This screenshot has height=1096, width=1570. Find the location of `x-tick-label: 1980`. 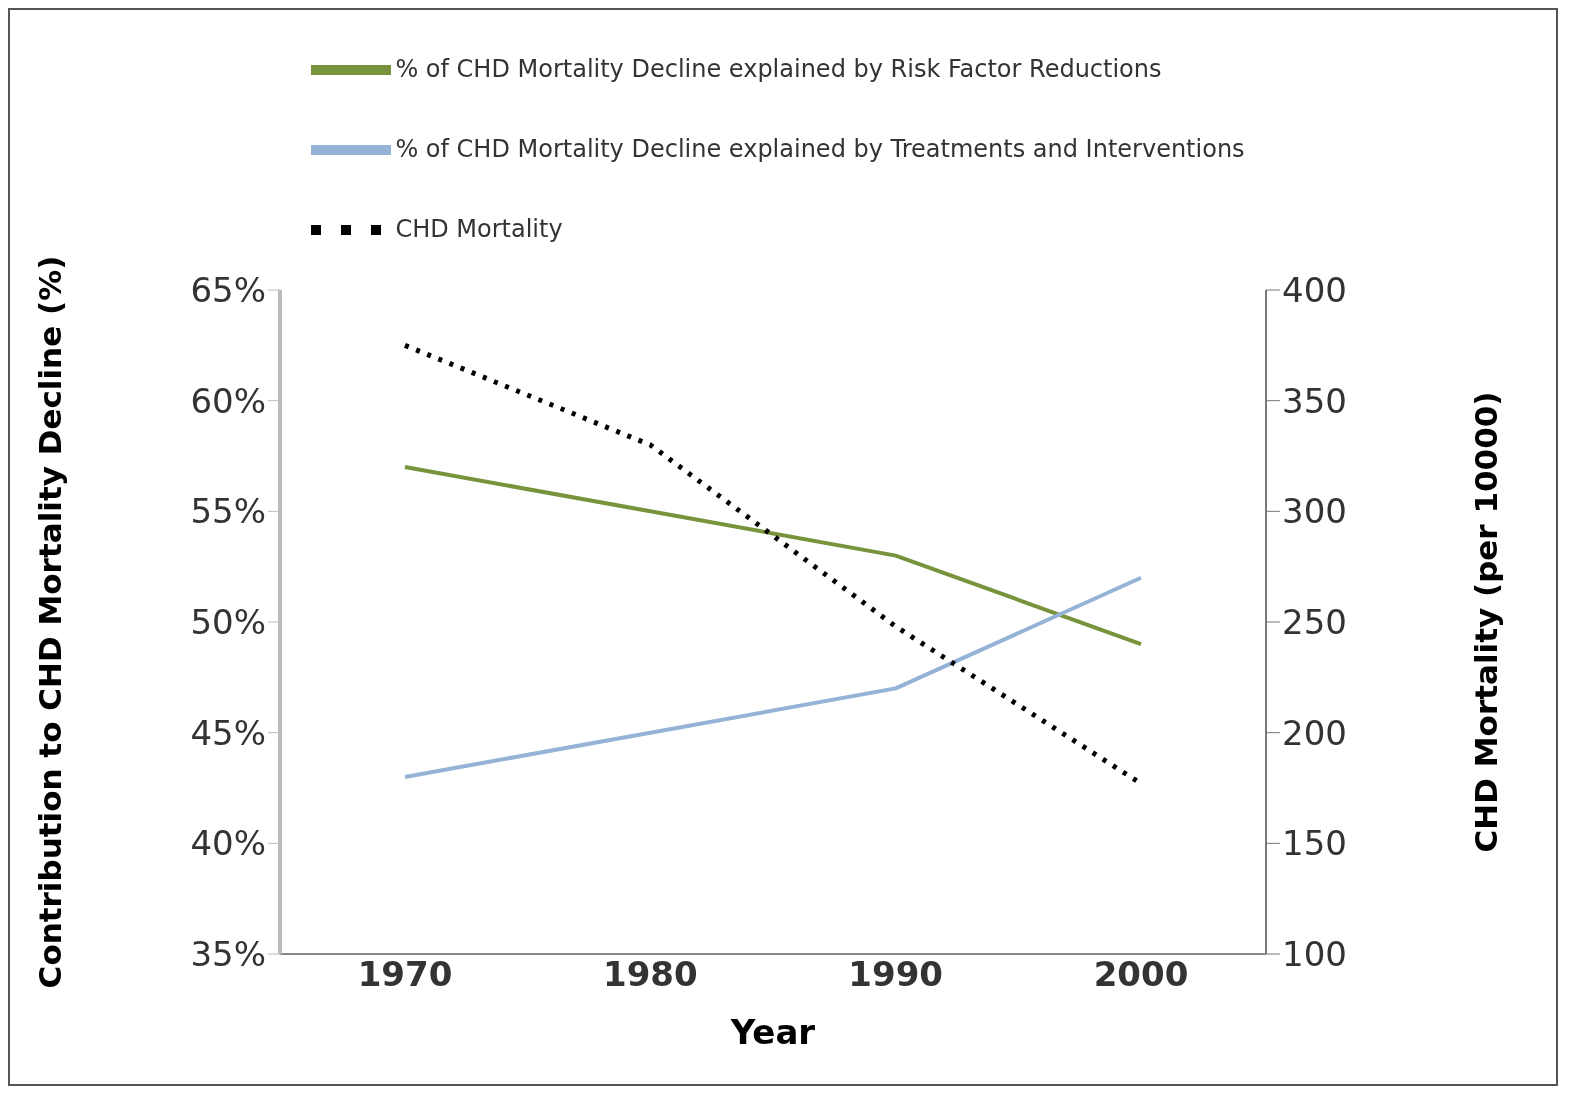

x-tick-label: 1980 is located at coordinates (650, 974).